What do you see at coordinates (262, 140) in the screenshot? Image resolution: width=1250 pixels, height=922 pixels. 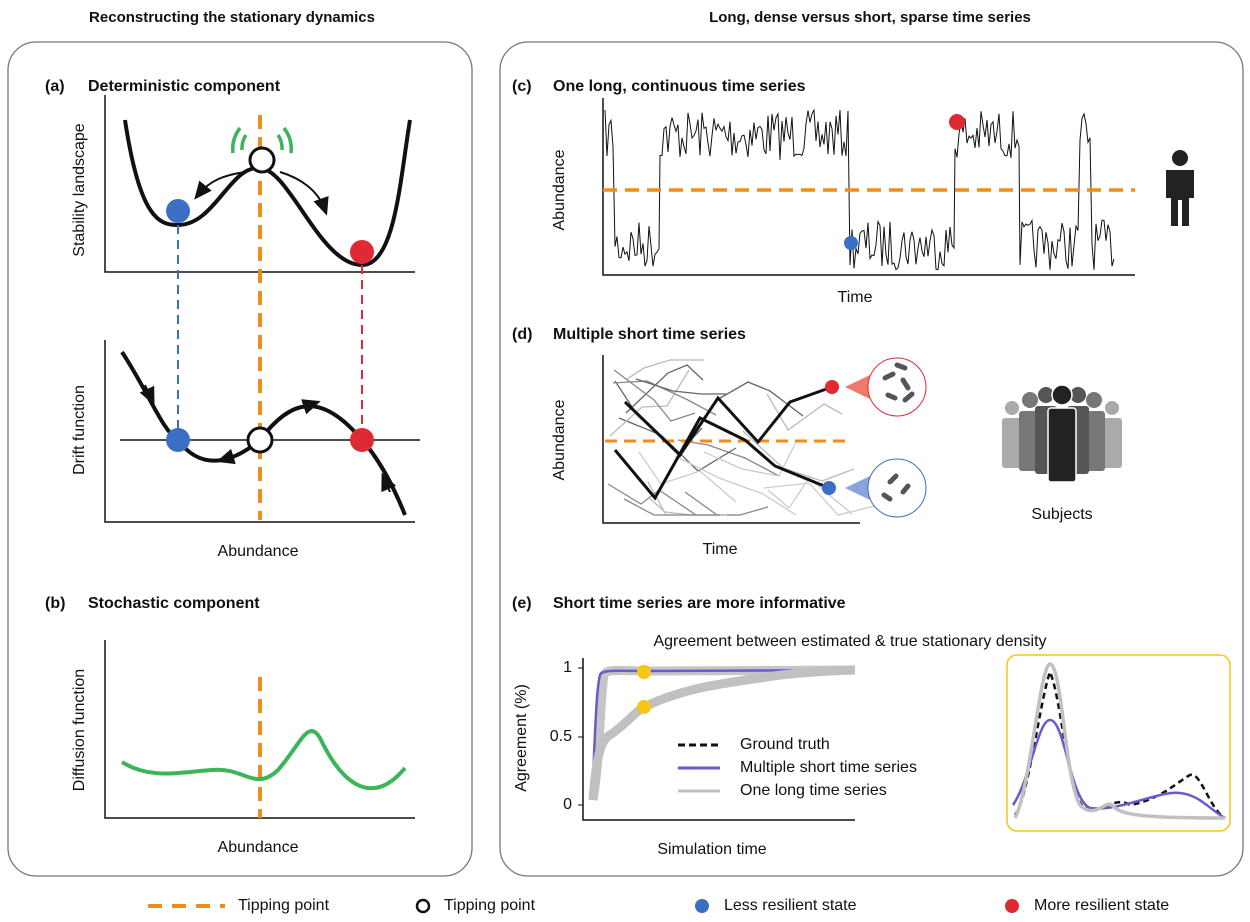 I see `wobble` at bounding box center [262, 140].